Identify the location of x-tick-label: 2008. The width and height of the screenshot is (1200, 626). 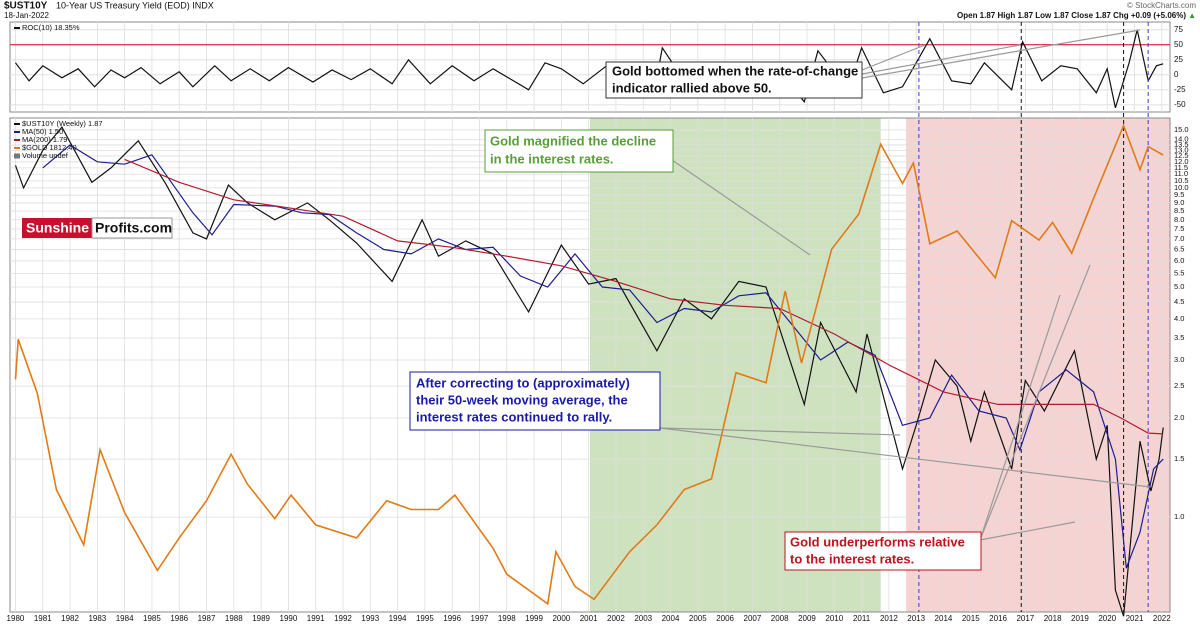
(780, 618).